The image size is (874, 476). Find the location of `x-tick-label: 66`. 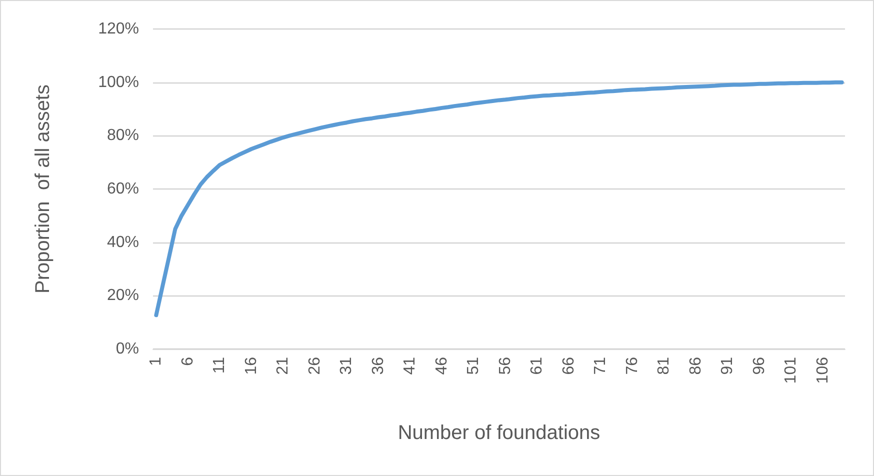

x-tick-label: 66 is located at coordinates (569, 365).